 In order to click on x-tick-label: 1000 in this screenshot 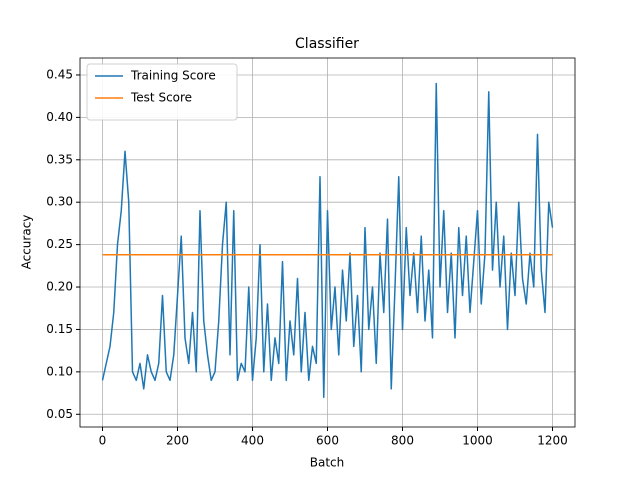, I will do `click(477, 441)`.